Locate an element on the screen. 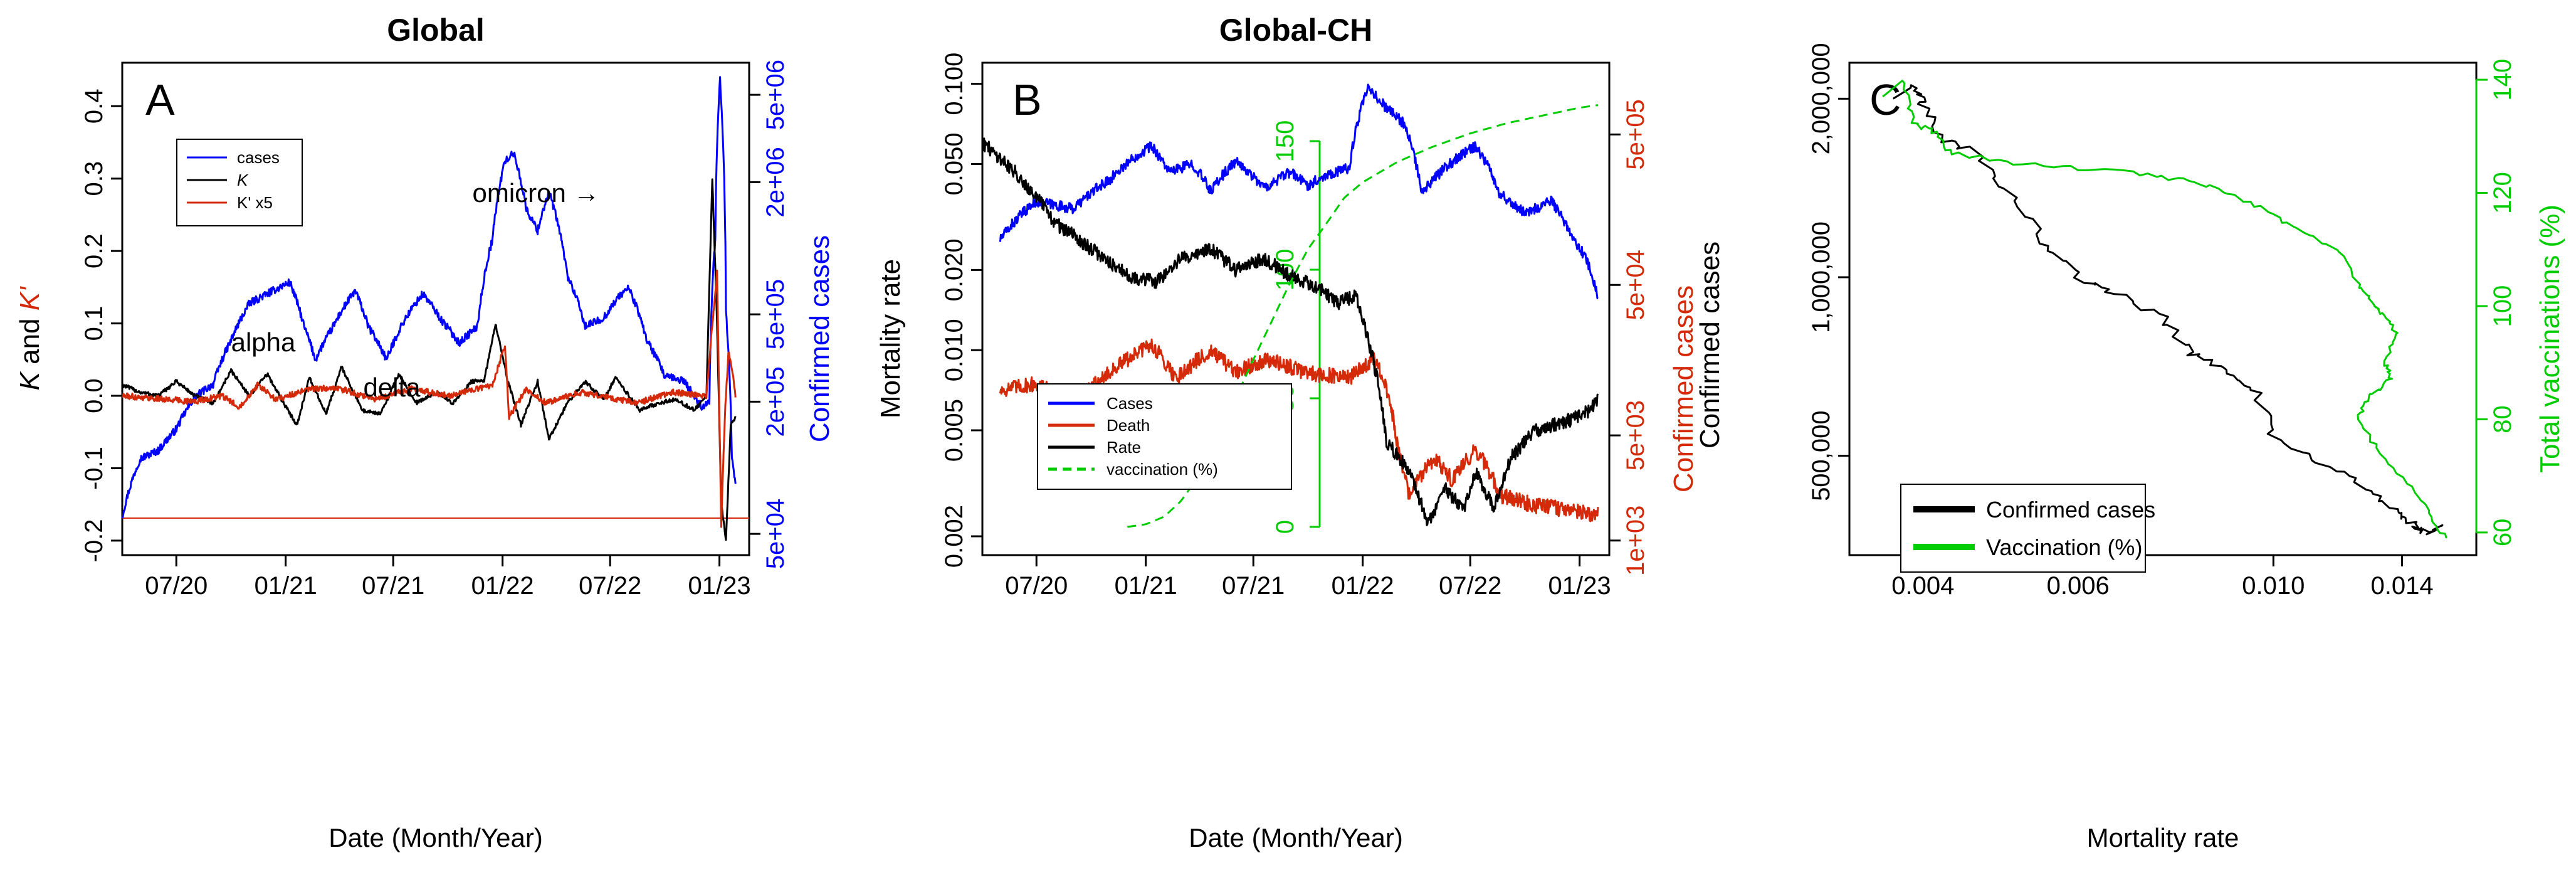 The width and height of the screenshot is (2576, 870). y-tick-label: 0.100 is located at coordinates (954, 84).